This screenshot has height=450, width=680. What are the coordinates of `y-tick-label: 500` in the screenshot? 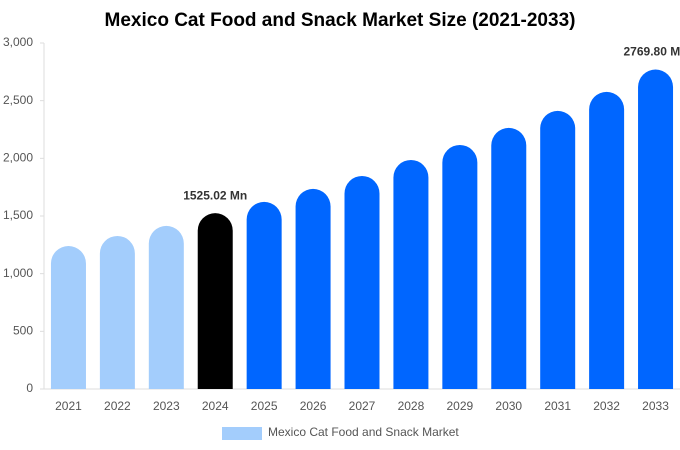 It's located at (23, 331).